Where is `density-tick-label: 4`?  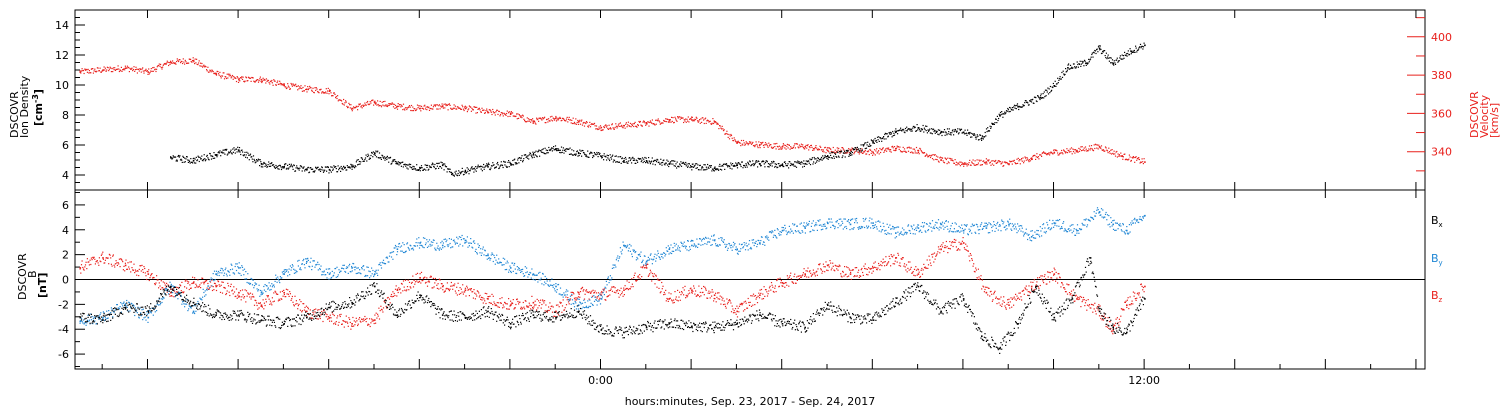
density-tick-label: 4 is located at coordinates (65, 175).